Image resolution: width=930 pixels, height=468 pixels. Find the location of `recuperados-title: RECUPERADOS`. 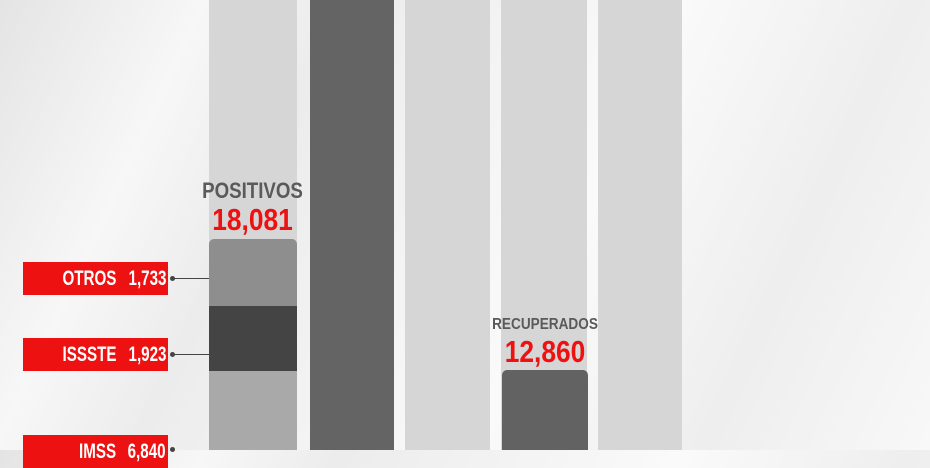

recuperados-title: RECUPERADOS is located at coordinates (545, 324).